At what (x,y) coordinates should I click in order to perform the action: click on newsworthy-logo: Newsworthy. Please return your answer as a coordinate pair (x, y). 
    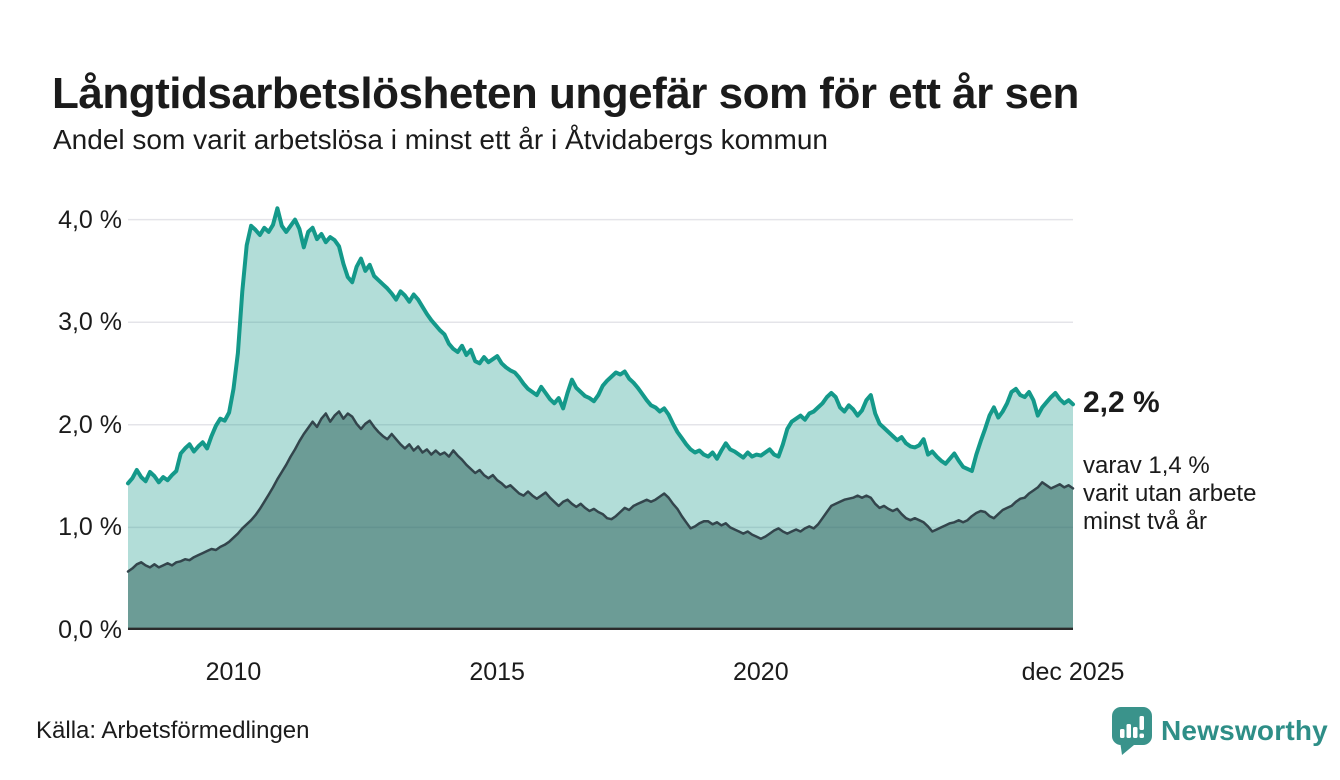
    Looking at the image, I should click on (1220, 731).